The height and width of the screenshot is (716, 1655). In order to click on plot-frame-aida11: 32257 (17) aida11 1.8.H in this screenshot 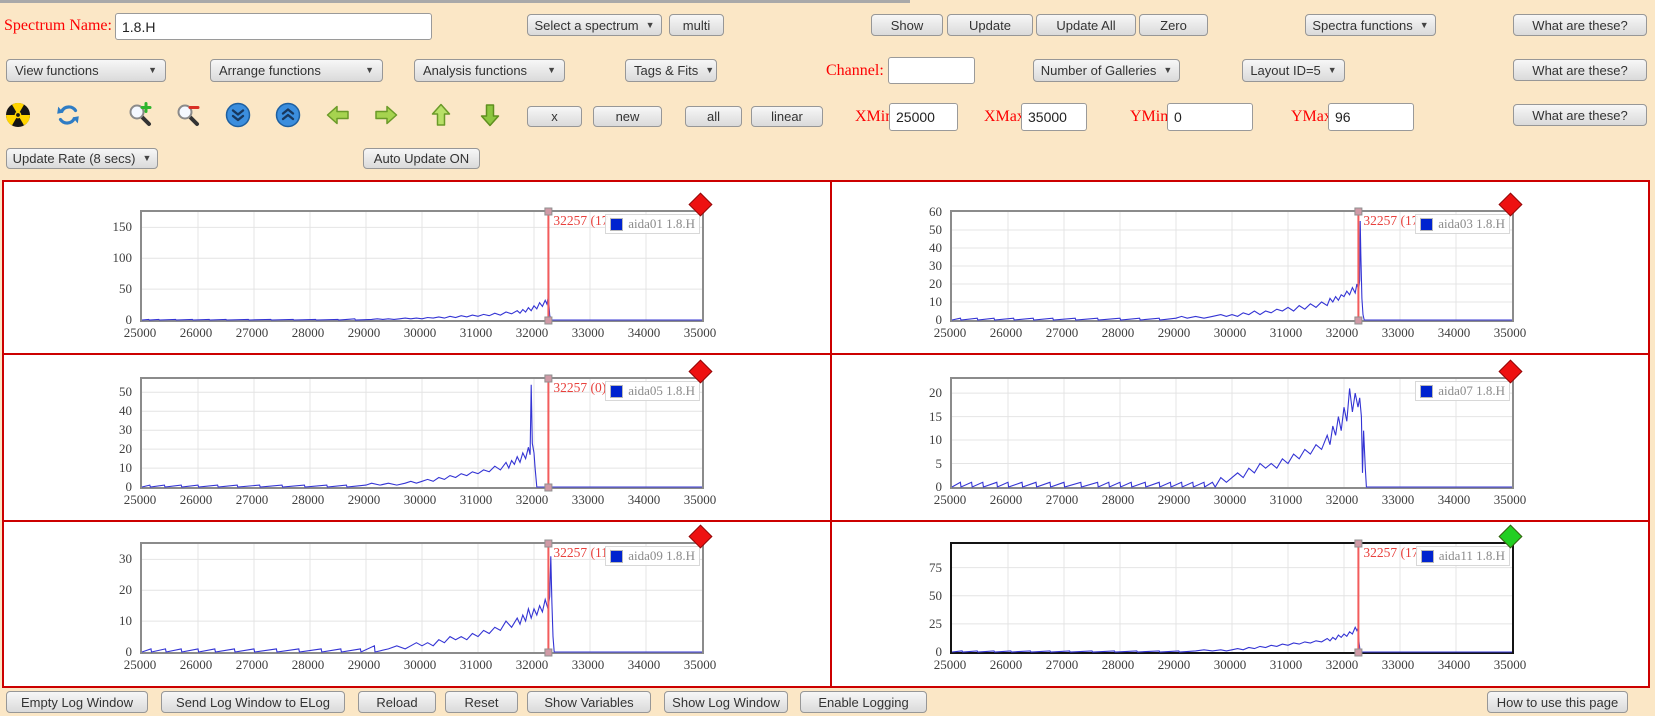, I will do `click(1236, 590)`.